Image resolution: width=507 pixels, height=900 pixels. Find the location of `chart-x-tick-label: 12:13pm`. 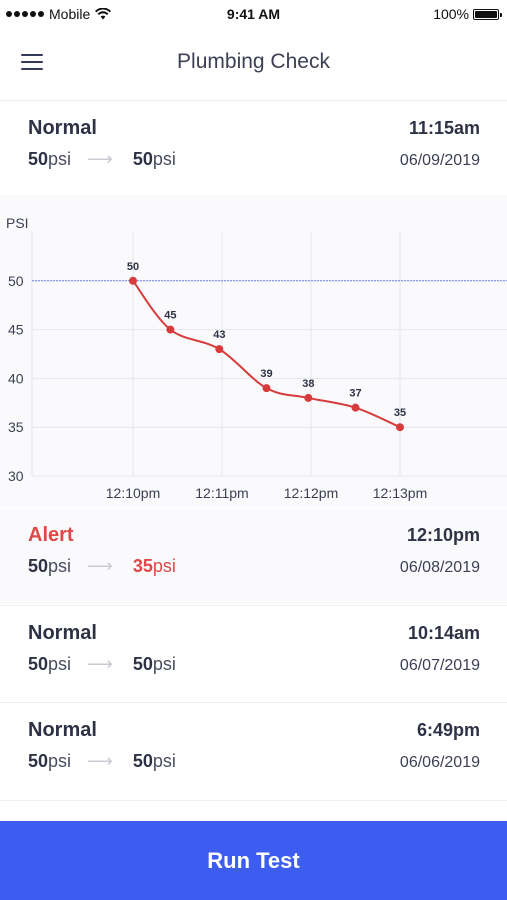

chart-x-tick-label: 12:13pm is located at coordinates (400, 493).